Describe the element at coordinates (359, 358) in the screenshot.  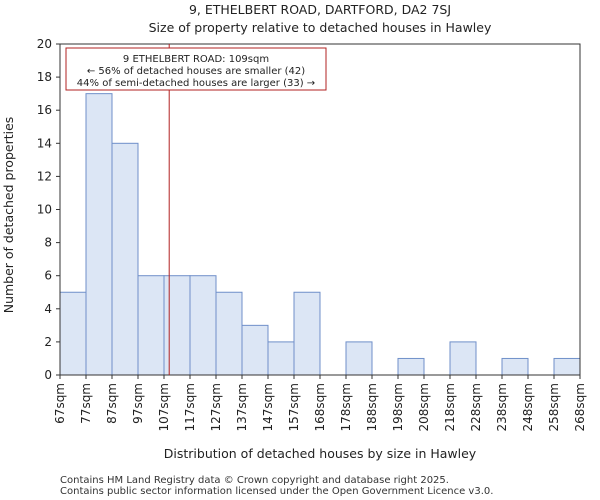
I see `bar-178sqm` at that location.